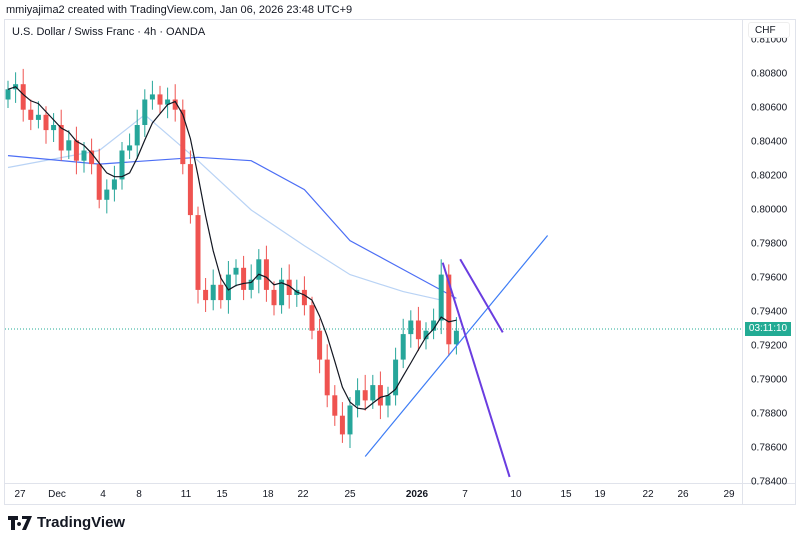 The height and width of the screenshot is (543, 800). Describe the element at coordinates (729, 494) in the screenshot. I see `time-tick-label: 29` at that location.